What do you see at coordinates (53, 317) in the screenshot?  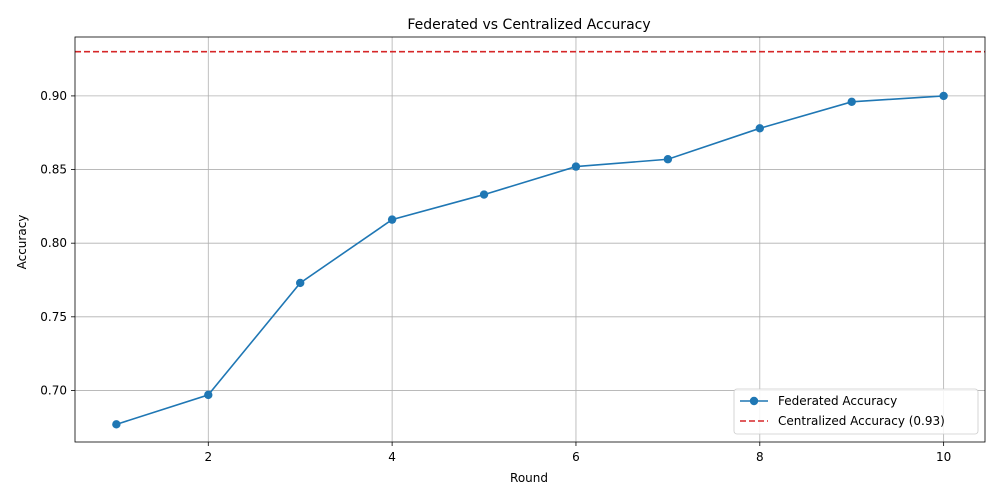 I see `y-tick-label: 0.75` at bounding box center [53, 317].